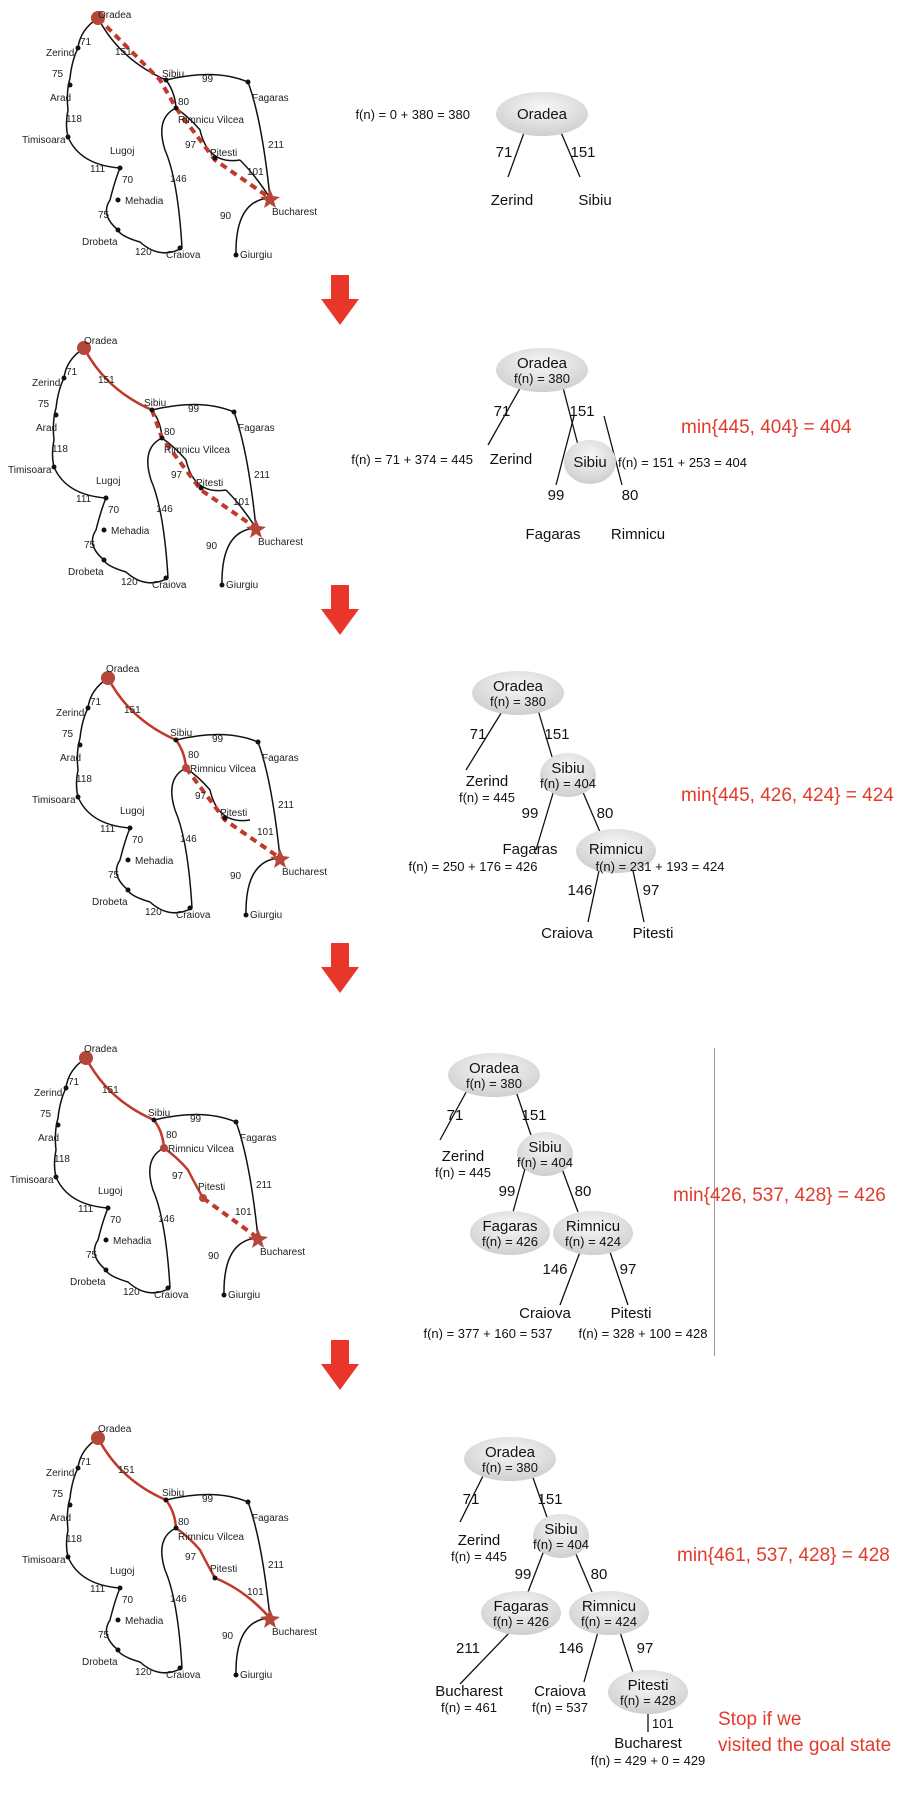 This screenshot has height=1795, width=920. Describe the element at coordinates (340, 610) in the screenshot. I see `down-arrow-icon` at that location.